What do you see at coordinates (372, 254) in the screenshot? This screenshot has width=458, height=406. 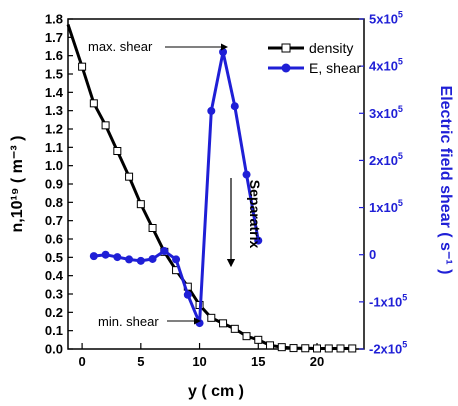 I see `right-tick-label: 0` at bounding box center [372, 254].